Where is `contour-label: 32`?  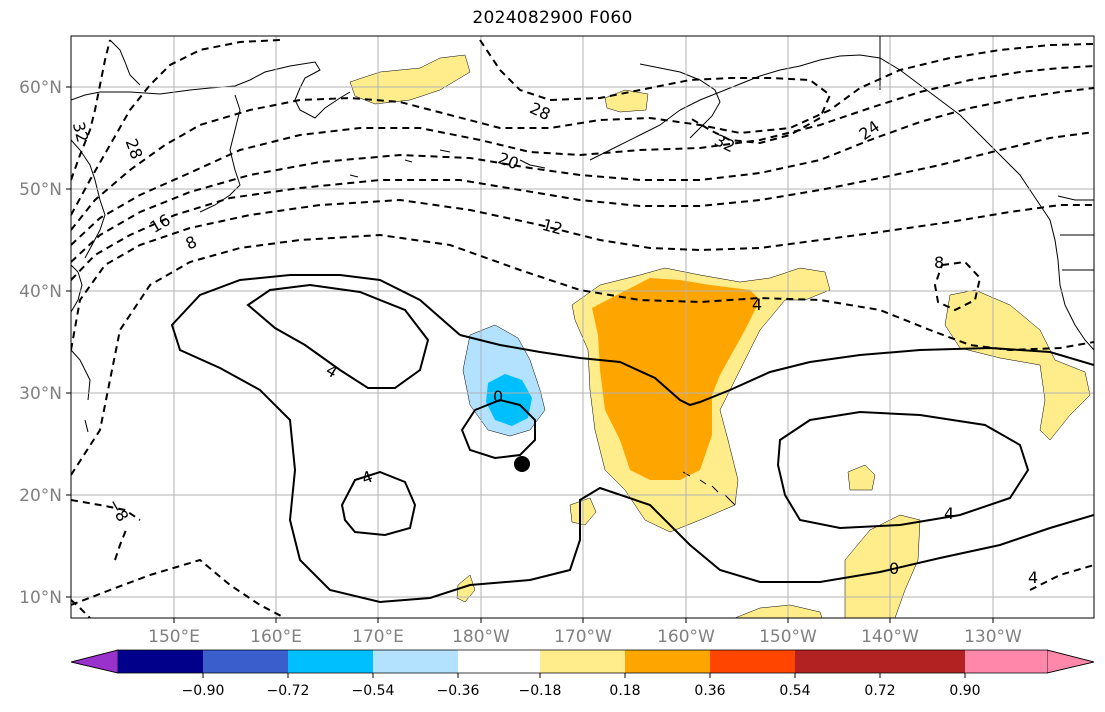
contour-label: 32 is located at coordinates (81, 132).